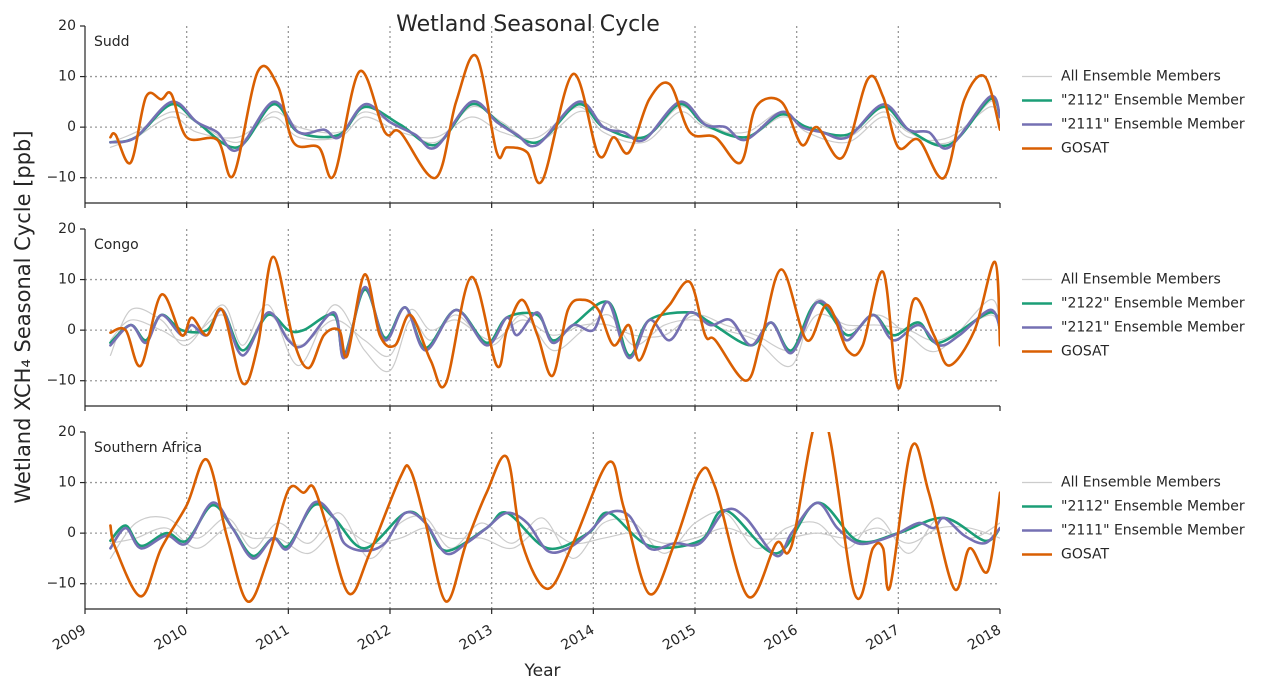 The width and height of the screenshot is (1277, 680). I want to click on x-tick-label: 2012, so click(374, 638).